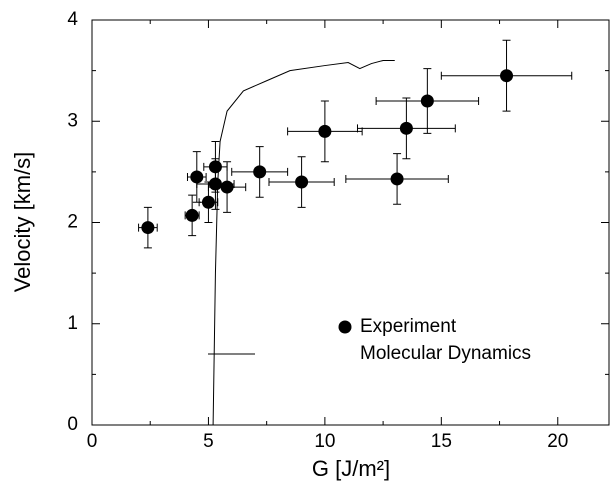  Describe the element at coordinates (441, 441) in the screenshot. I see `x-tick-label: 15` at that location.